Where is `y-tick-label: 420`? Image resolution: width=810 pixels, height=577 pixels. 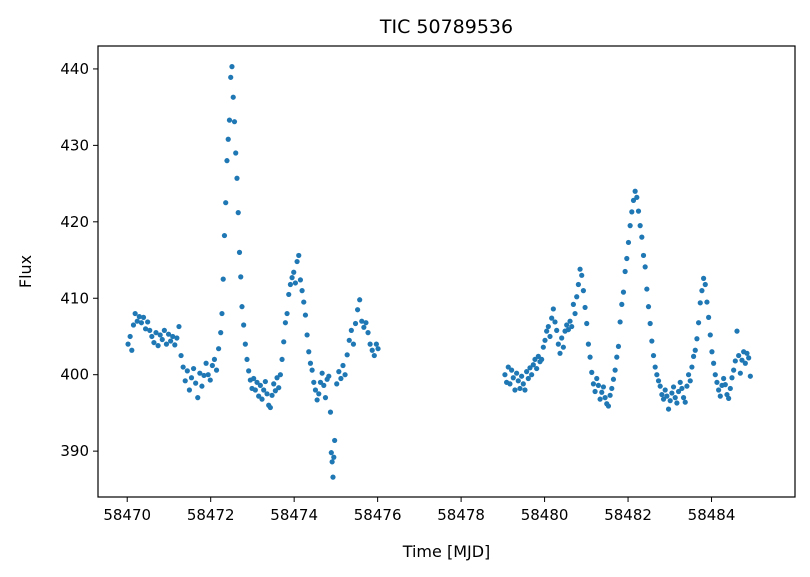 y-tick-label: 420 is located at coordinates (74, 222).